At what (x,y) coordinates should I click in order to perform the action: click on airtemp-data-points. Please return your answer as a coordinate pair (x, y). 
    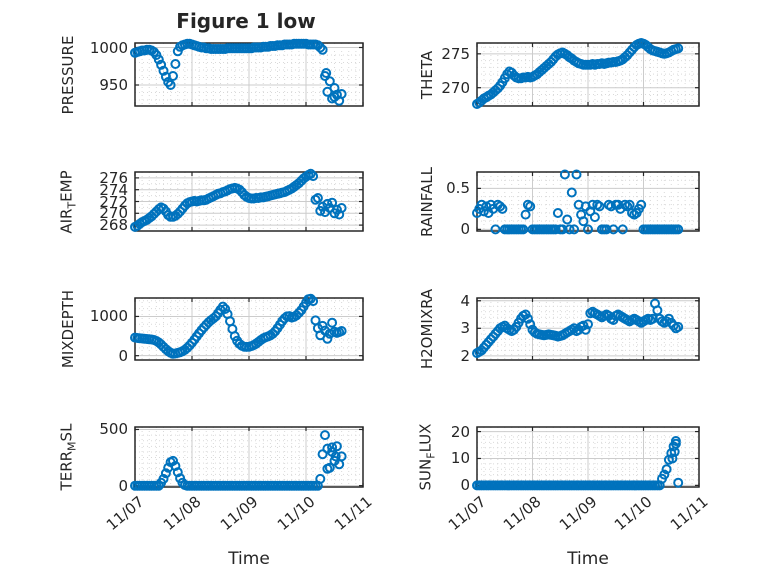
    Looking at the image, I should click on (238, 200).